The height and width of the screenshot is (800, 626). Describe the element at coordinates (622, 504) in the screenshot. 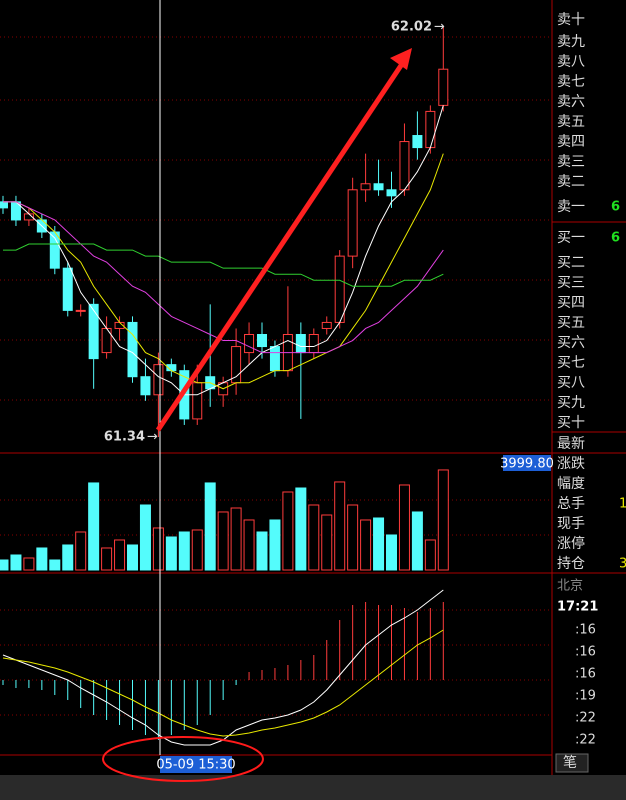

I see `total-hands: 1` at that location.